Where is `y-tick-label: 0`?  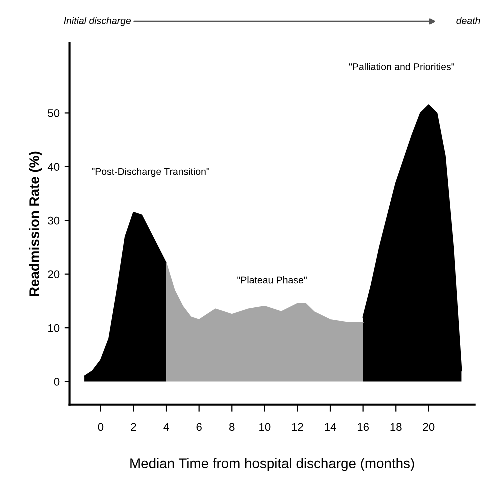
y-tick-label: 0 is located at coordinates (57, 382).